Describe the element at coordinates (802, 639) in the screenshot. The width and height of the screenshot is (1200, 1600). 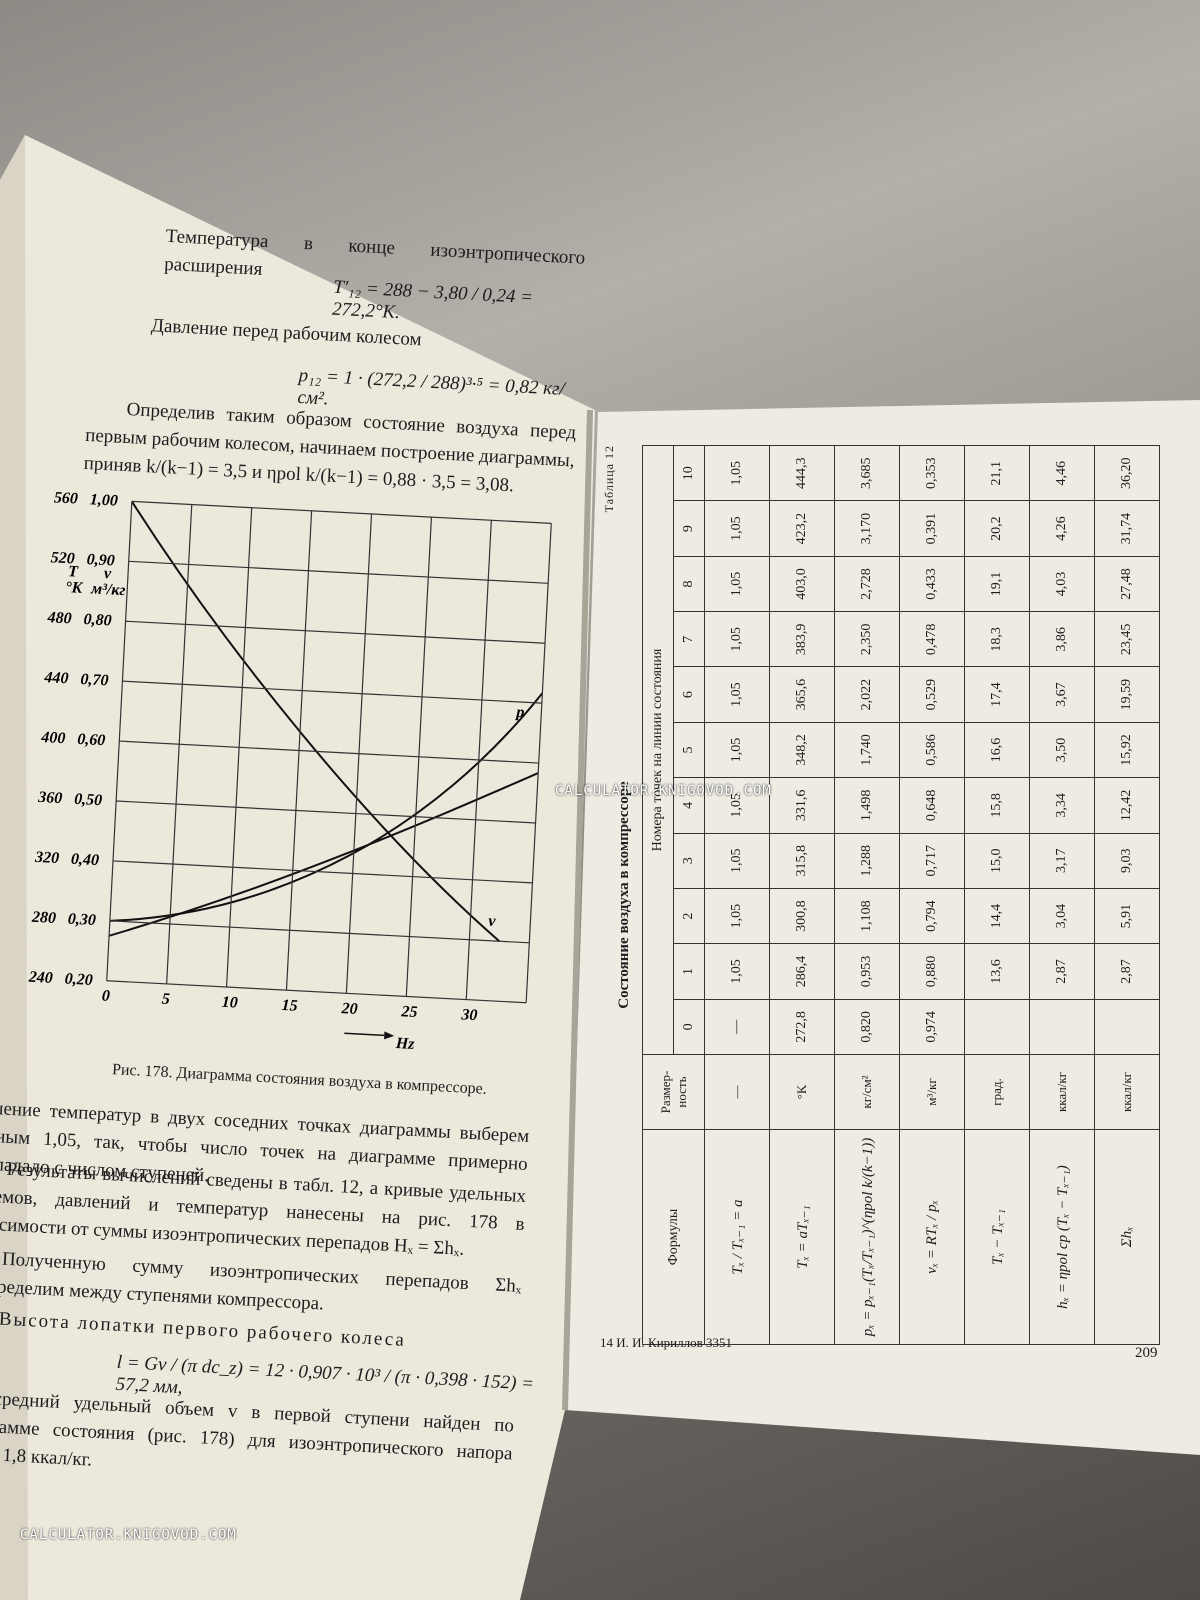
I see `value-cell: 383,9` at that location.